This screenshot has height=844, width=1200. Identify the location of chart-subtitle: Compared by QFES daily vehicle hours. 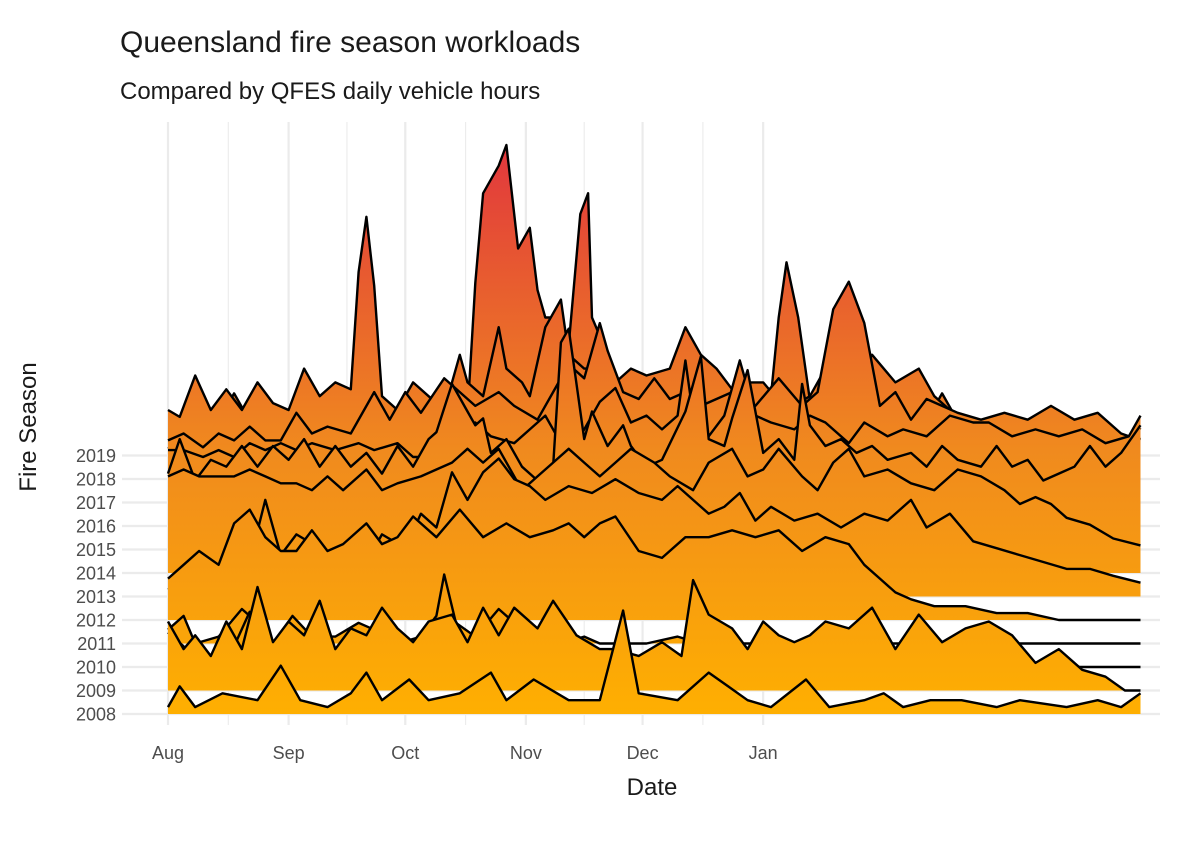
(330, 91).